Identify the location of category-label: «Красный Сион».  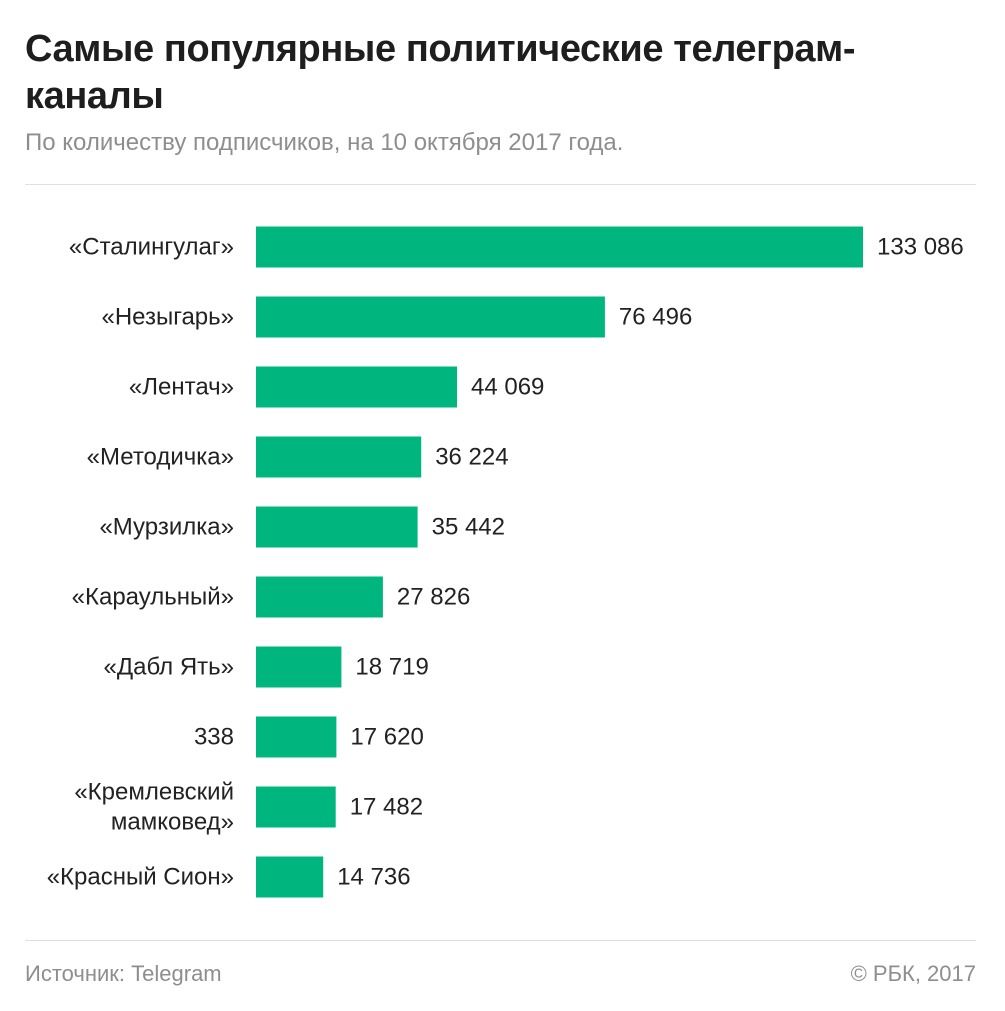
(140, 877).